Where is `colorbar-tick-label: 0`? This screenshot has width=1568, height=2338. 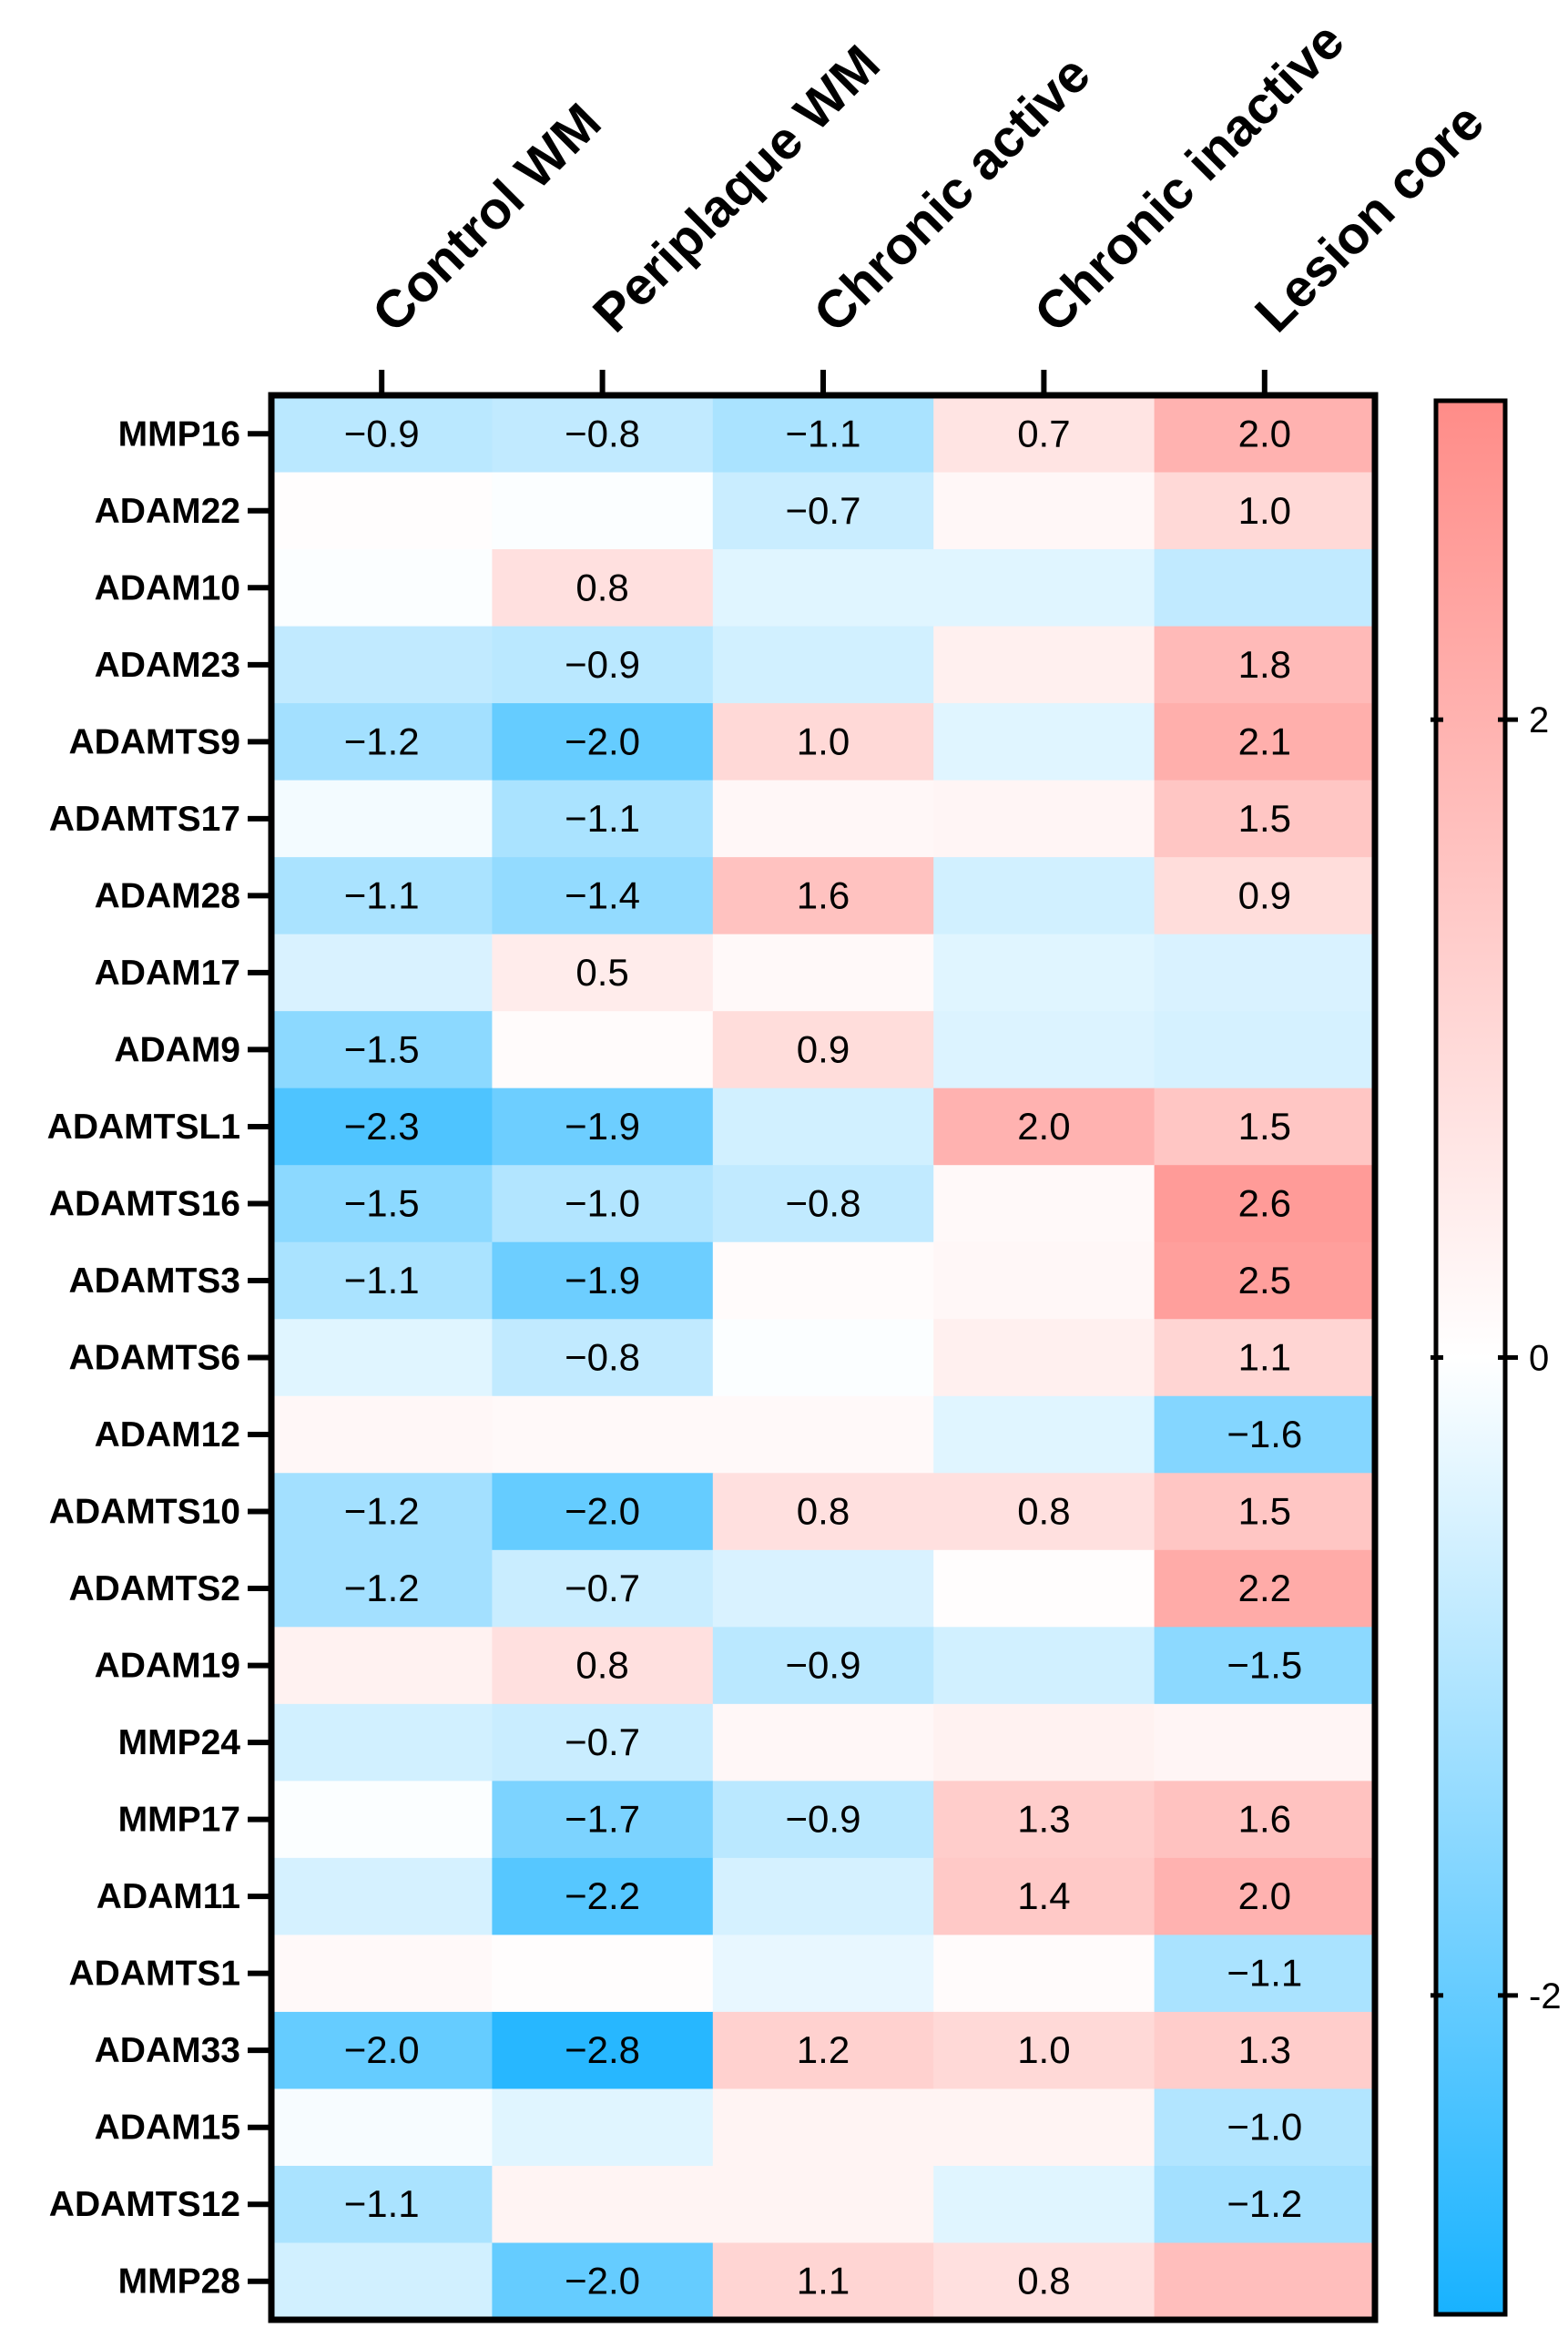
colorbar-tick-label: 0 is located at coordinates (1539, 1359).